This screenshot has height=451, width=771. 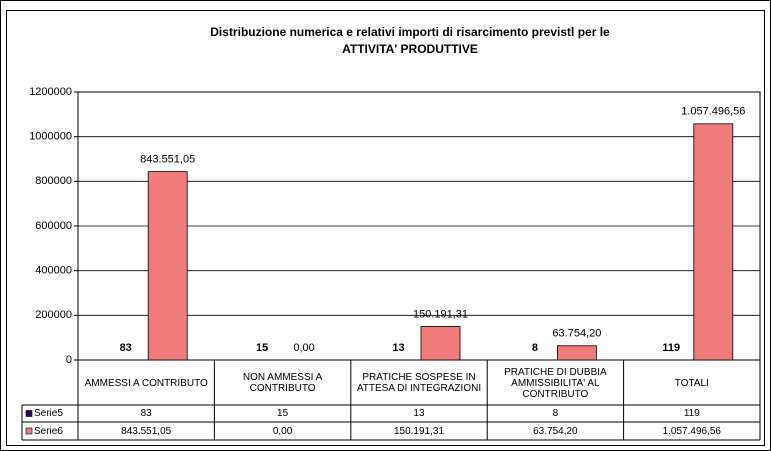 I want to click on table-value: 15, so click(x=283, y=413).